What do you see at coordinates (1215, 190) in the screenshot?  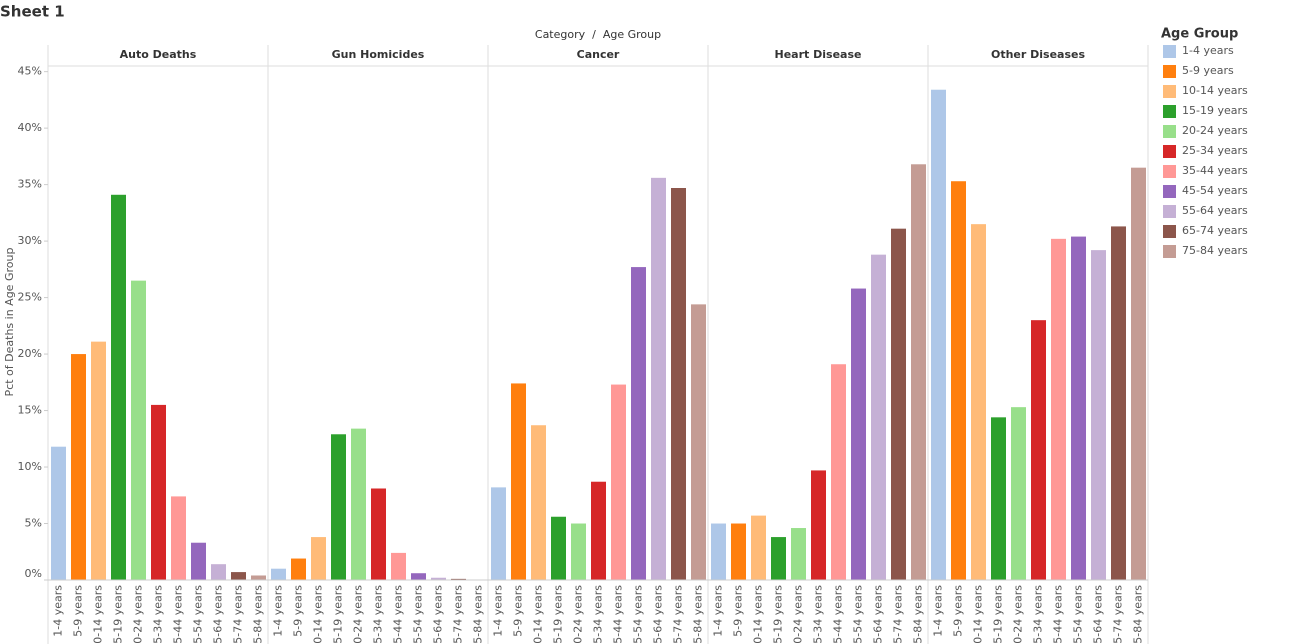 I see `legend-label: 45-54 years` at bounding box center [1215, 190].